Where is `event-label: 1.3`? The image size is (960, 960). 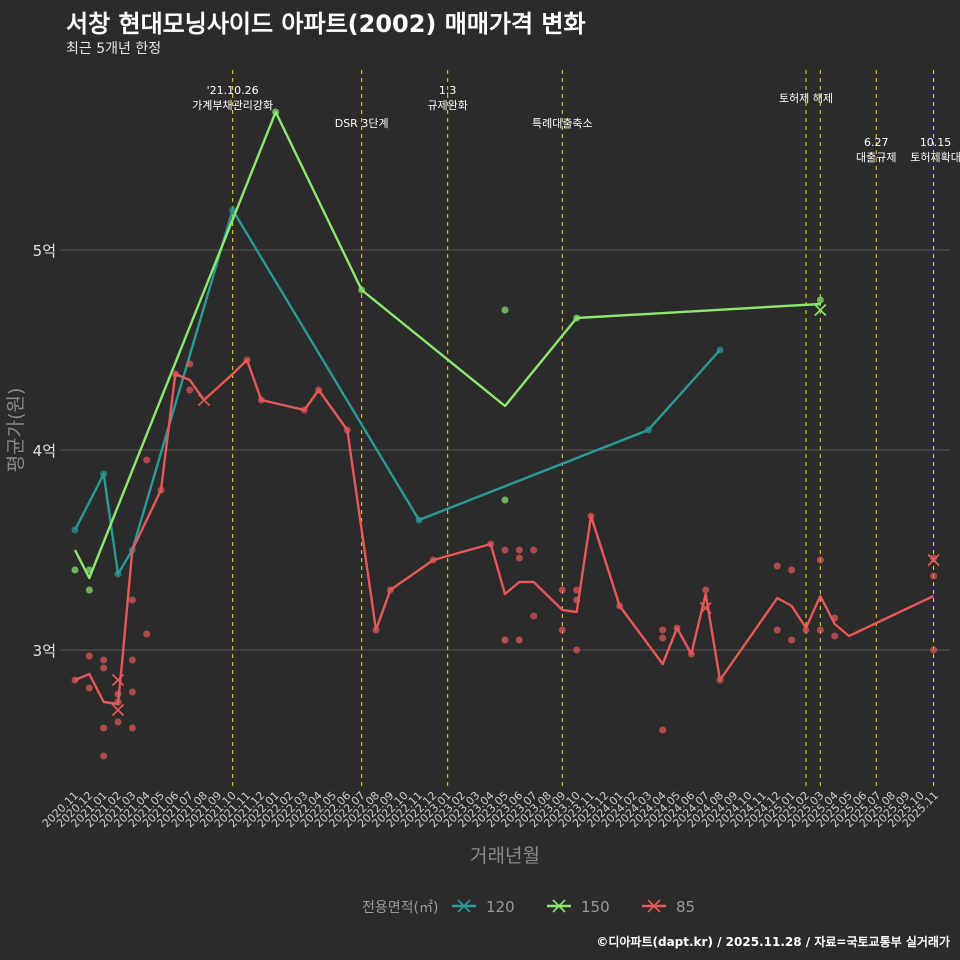 event-label: 1.3 is located at coordinates (448, 90).